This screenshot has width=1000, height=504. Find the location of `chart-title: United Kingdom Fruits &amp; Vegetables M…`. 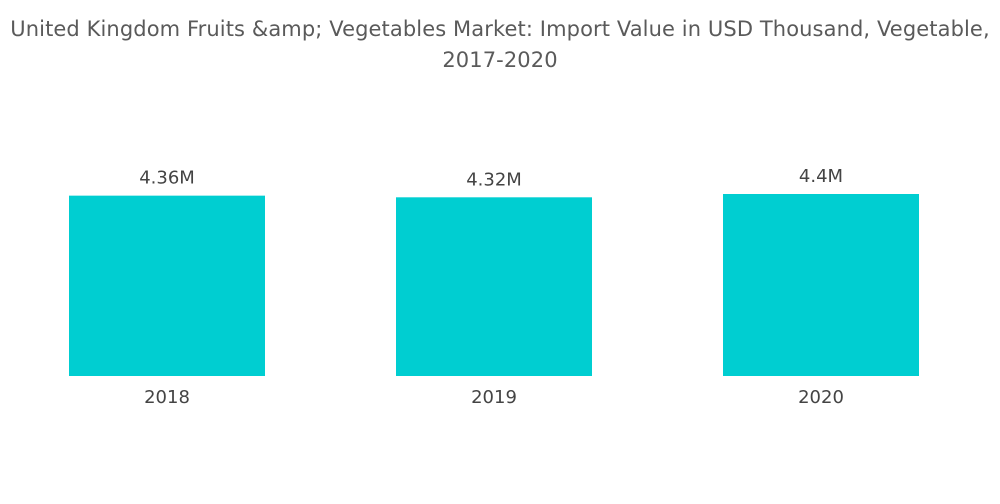

chart-title: United Kingdom Fruits &amp; Vegetables M… is located at coordinates (500, 45).